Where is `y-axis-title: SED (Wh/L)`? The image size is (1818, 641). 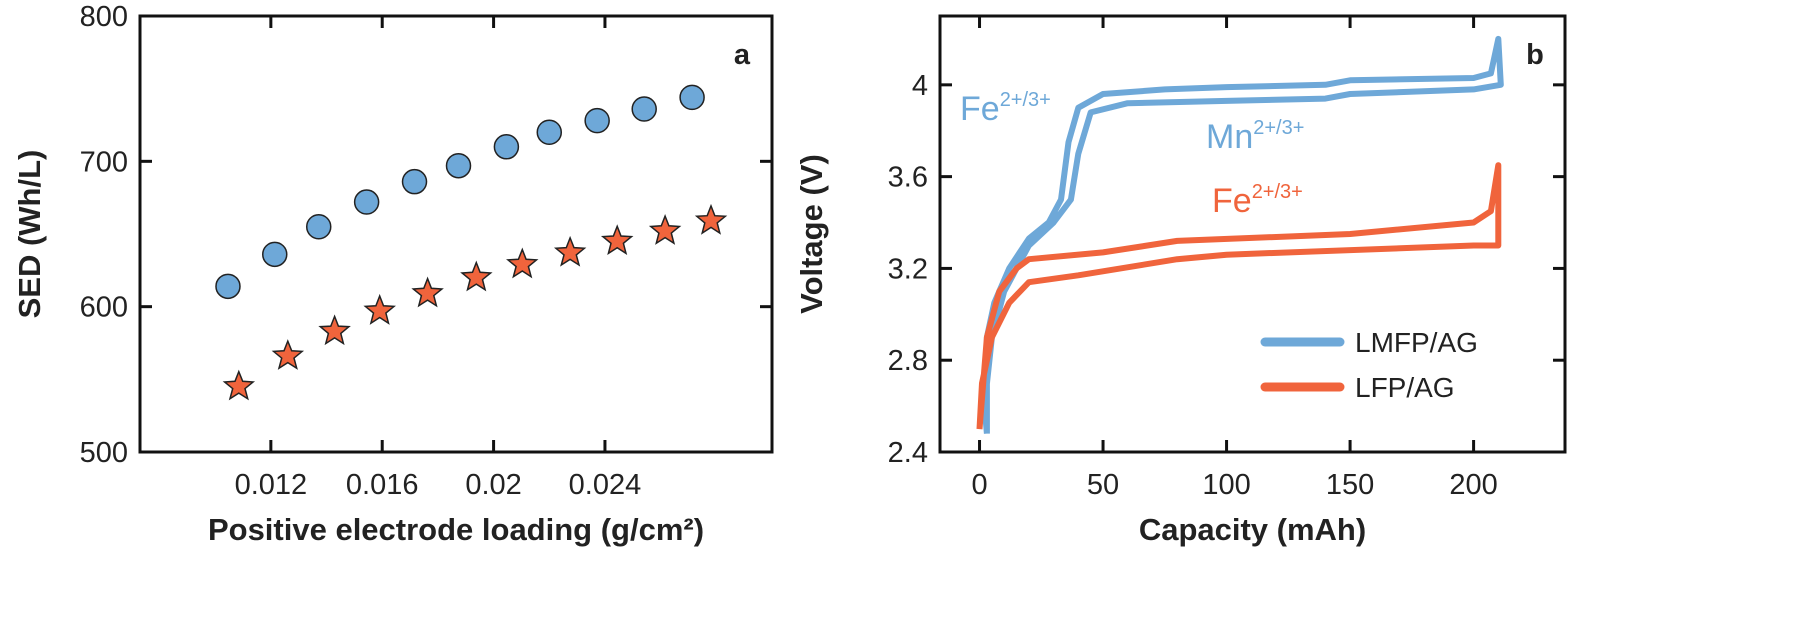
y-axis-title: SED (Wh/L) is located at coordinates (29, 234).